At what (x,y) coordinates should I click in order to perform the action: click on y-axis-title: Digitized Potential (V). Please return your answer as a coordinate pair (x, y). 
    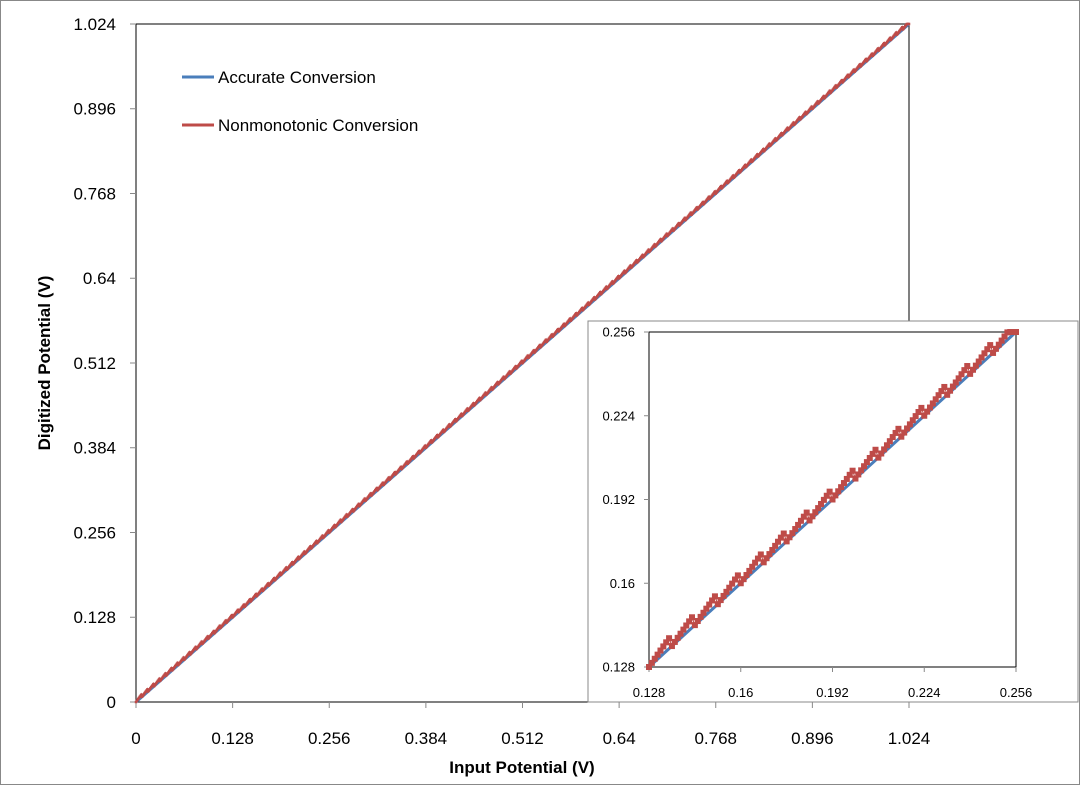
    Looking at the image, I should click on (44, 363).